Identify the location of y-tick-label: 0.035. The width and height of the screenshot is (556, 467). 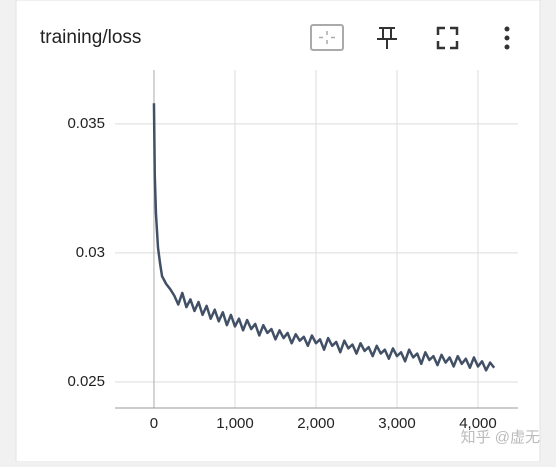
(86, 123).